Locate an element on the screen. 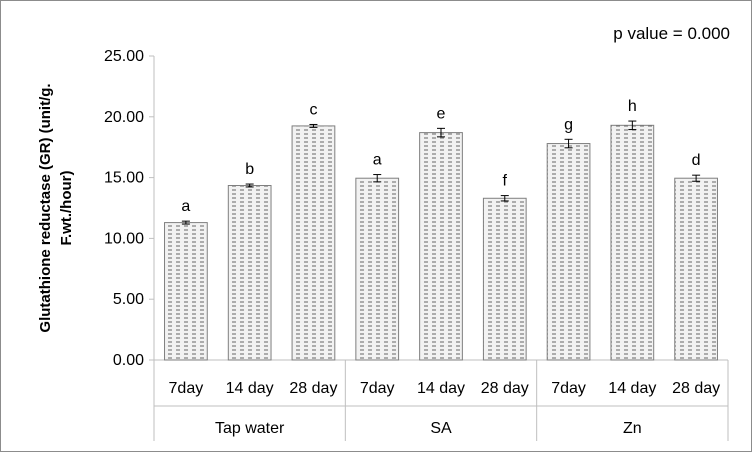  significance-letter: e is located at coordinates (441, 113).